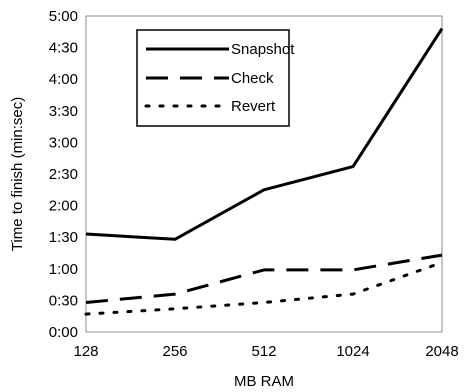 The width and height of the screenshot is (465, 392). What do you see at coordinates (63, 206) in the screenshot?
I see `y-tick-label: 2:00` at bounding box center [63, 206].